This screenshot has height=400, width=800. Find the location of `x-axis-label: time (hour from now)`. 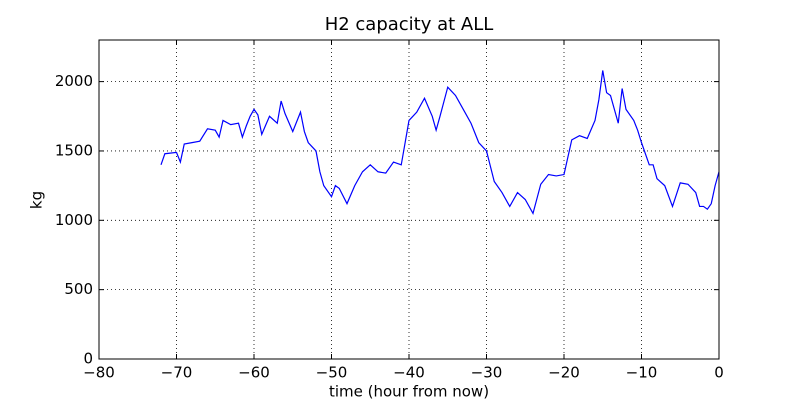

x-axis-label: time (hour from now) is located at coordinates (409, 391).